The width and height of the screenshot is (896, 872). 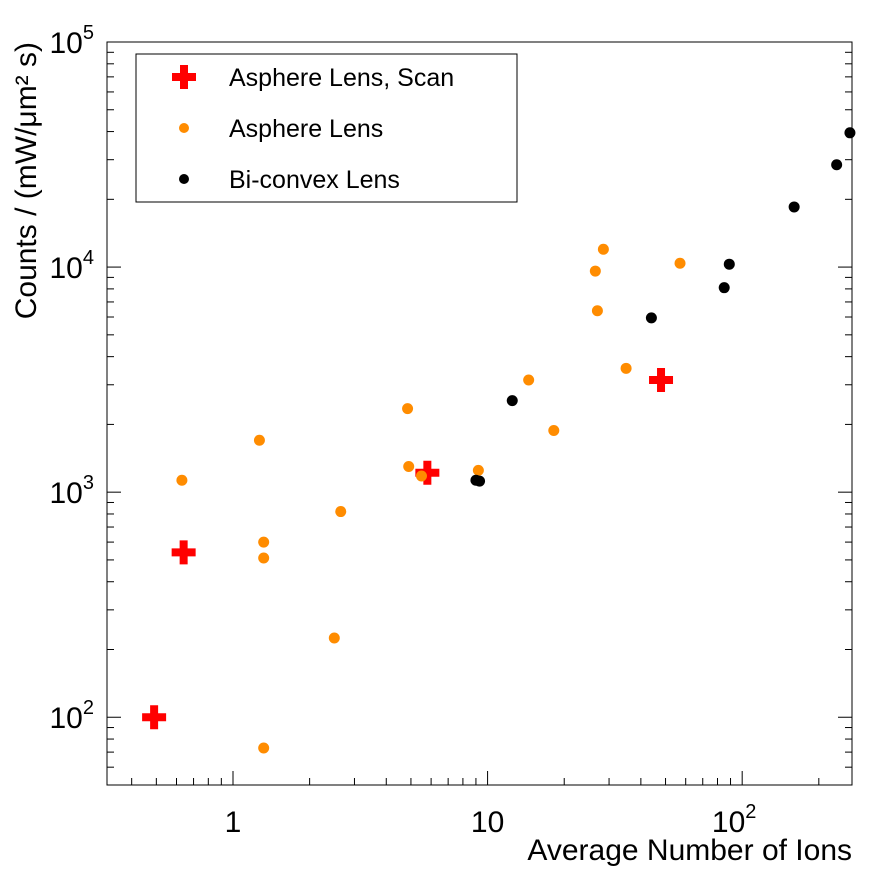 What do you see at coordinates (88, 708) in the screenshot?
I see `y-tick-label-exponent: 2` at bounding box center [88, 708].